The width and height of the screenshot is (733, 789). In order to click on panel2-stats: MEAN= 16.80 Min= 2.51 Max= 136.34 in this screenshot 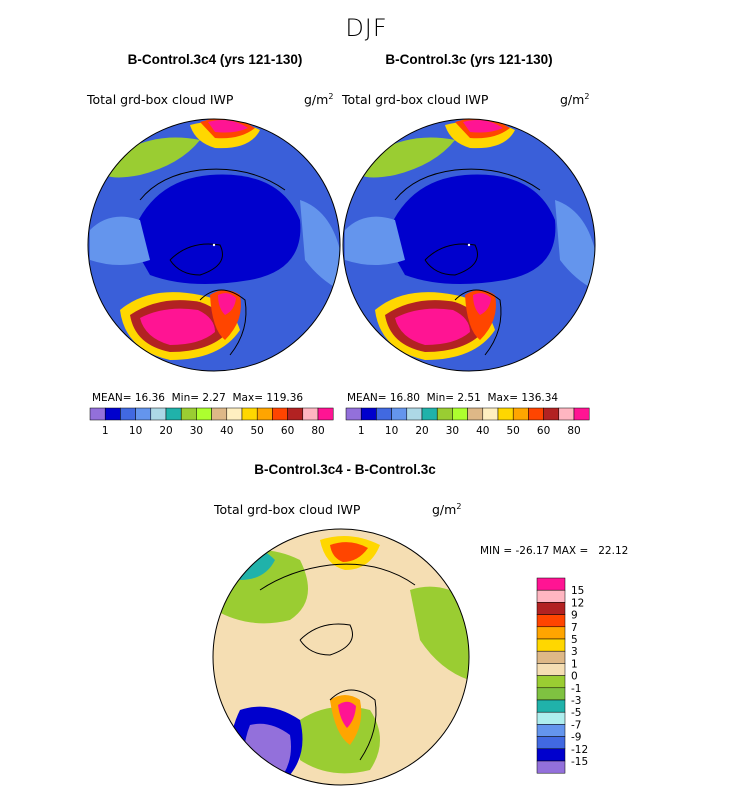, I will do `click(453, 398)`.